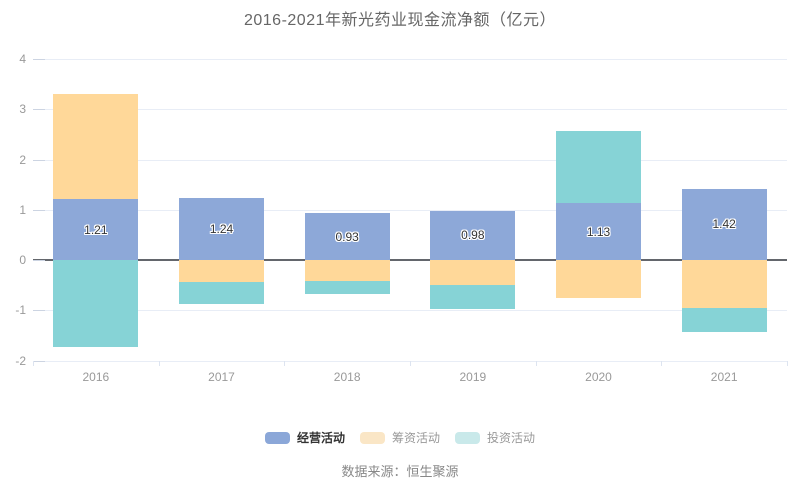 This screenshot has width=800, height=501. I want to click on bar-2019-financing, so click(473, 272).